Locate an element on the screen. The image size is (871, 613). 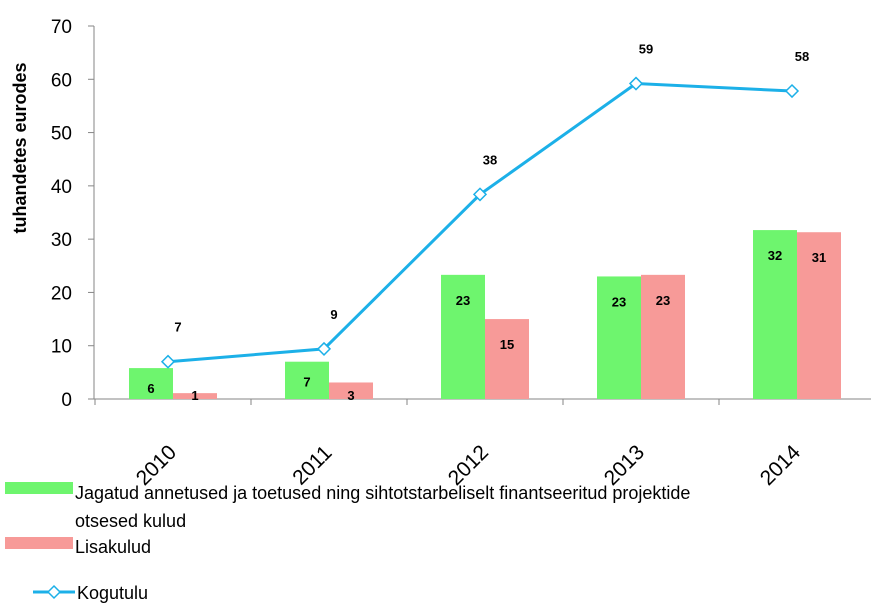
y-tick-label: 50 is located at coordinates (61, 134).